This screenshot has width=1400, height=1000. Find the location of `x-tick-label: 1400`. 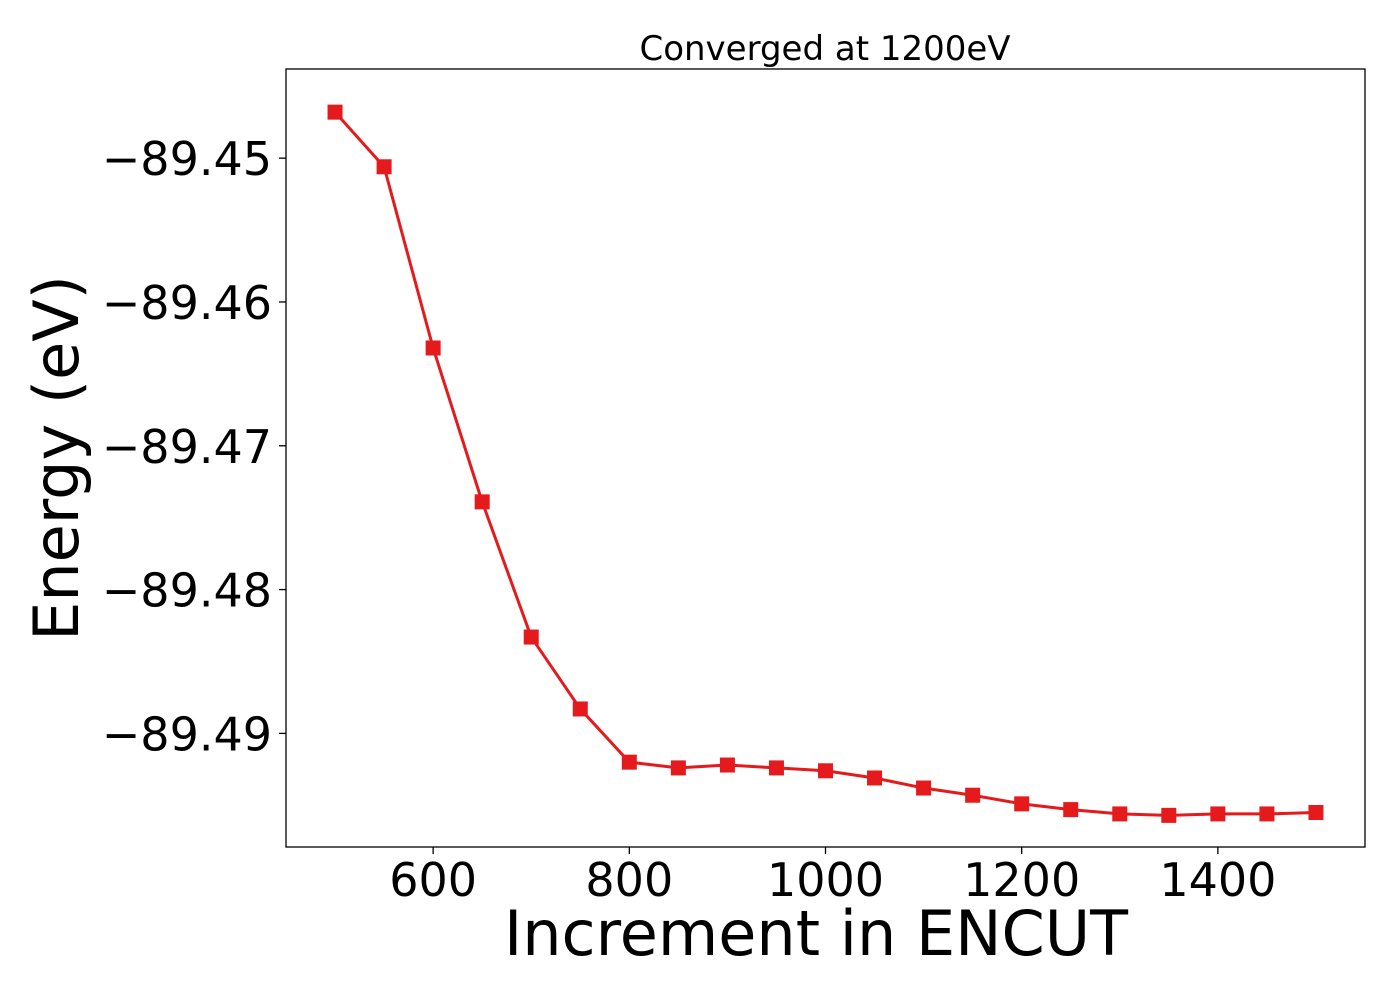

x-tick-label: 1400 is located at coordinates (1217, 880).